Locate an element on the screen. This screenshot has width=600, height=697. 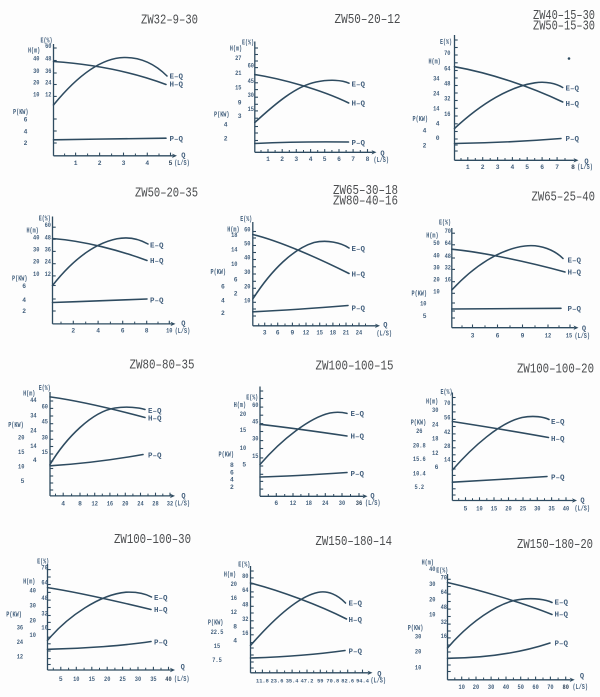
svg-text: ZW32–9–30 is located at coordinates (169, 21).